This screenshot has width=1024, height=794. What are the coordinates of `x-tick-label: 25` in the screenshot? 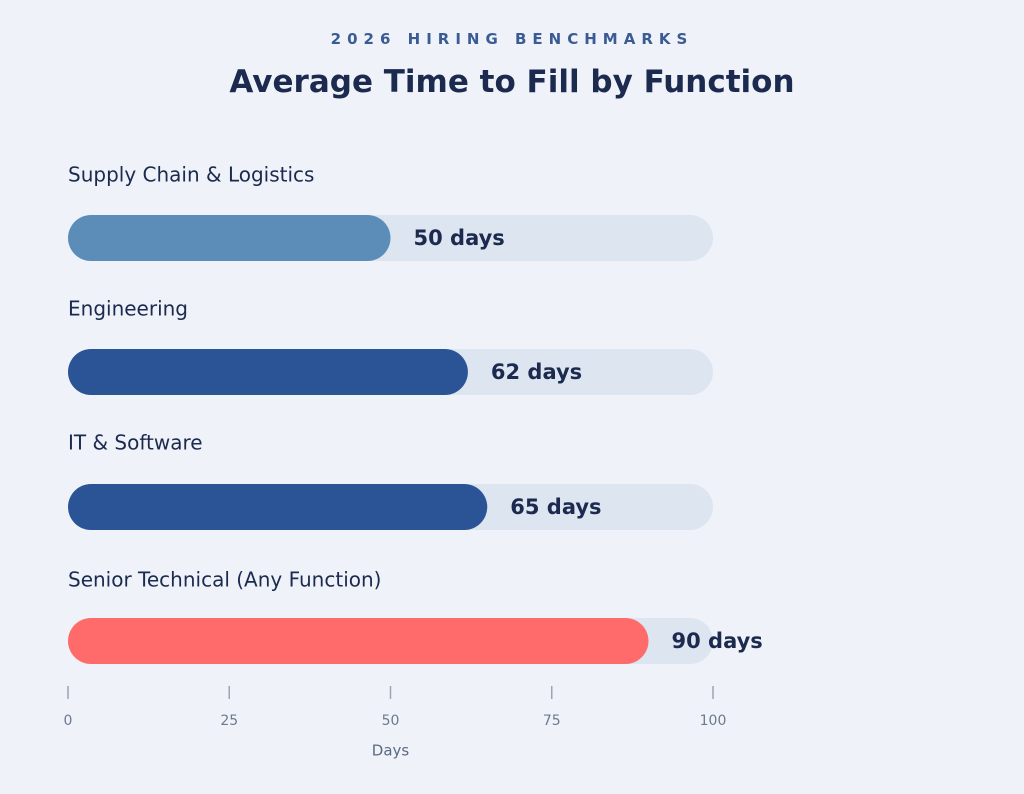 It's located at (229, 721).